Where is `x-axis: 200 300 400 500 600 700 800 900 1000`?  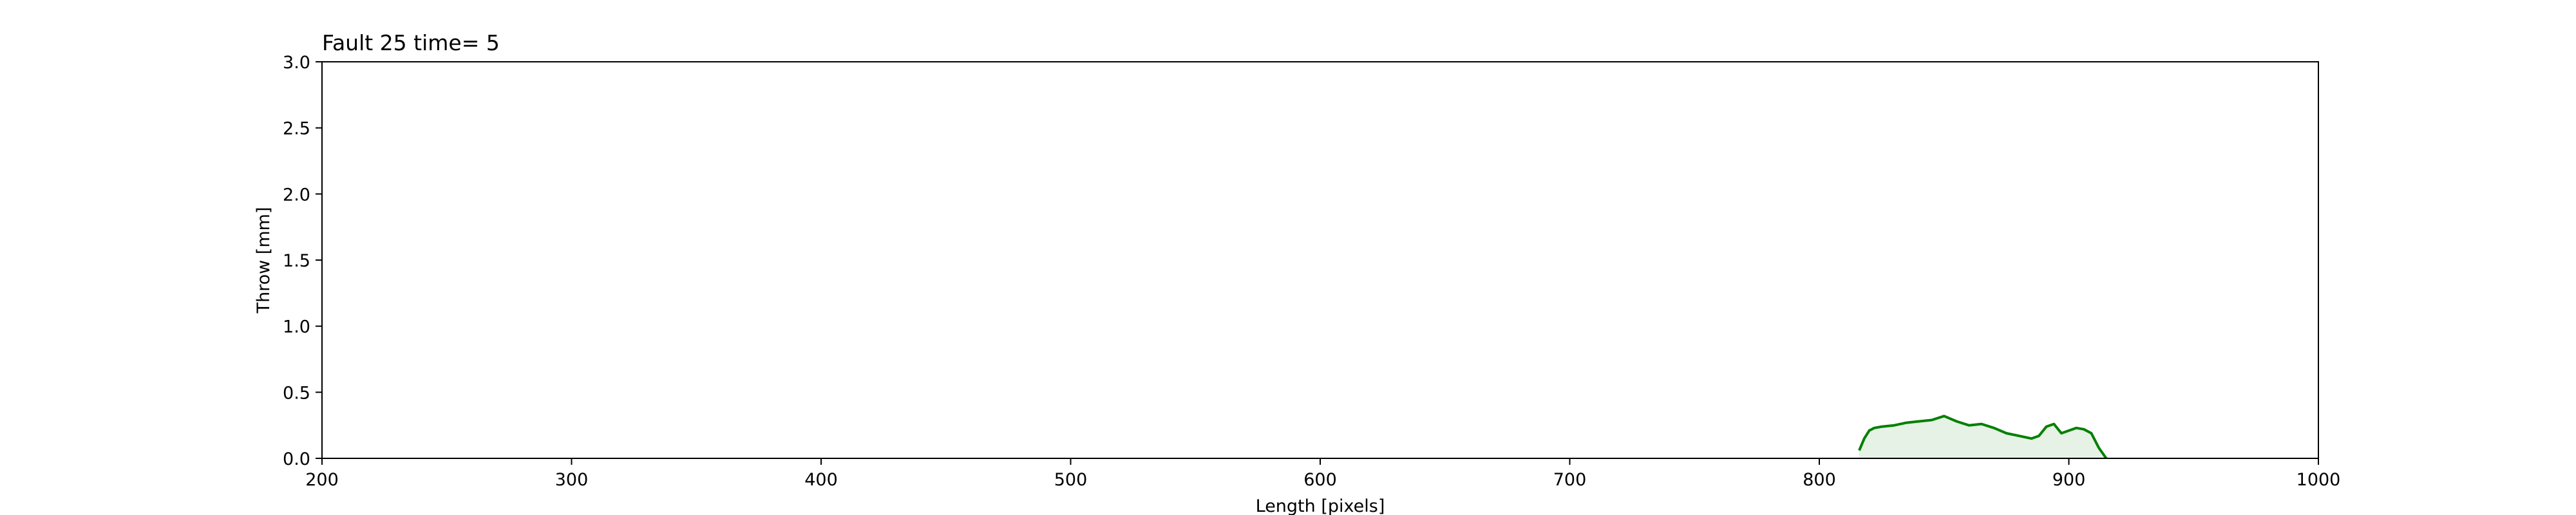 x-axis: 200 300 400 500 600 700 800 900 1000 is located at coordinates (1322, 474).